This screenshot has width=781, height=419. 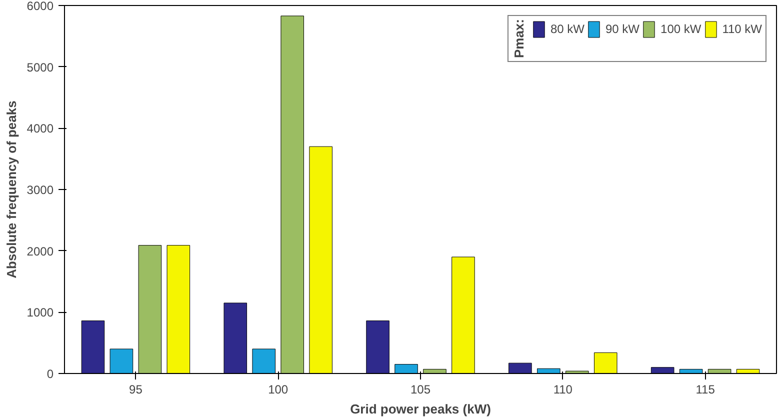 What do you see at coordinates (50, 374) in the screenshot?
I see `y-tick-label: 0` at bounding box center [50, 374].